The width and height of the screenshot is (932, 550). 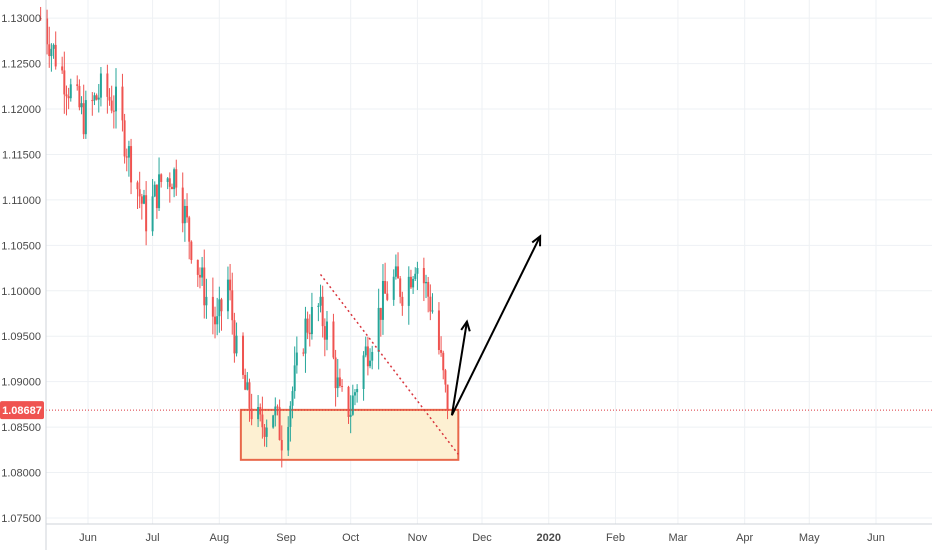 I want to click on y-tick-label: 1.11000, so click(x=21, y=201).